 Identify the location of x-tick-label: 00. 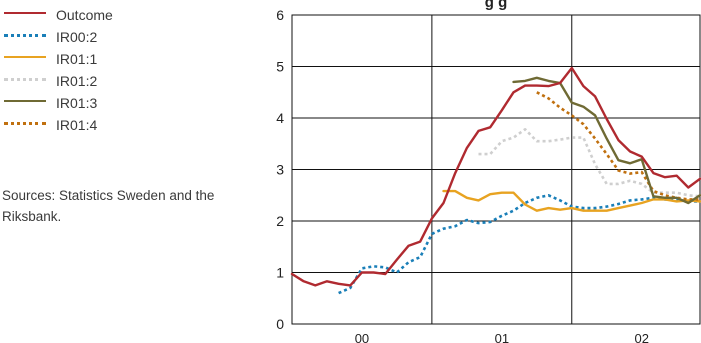
(362, 337).